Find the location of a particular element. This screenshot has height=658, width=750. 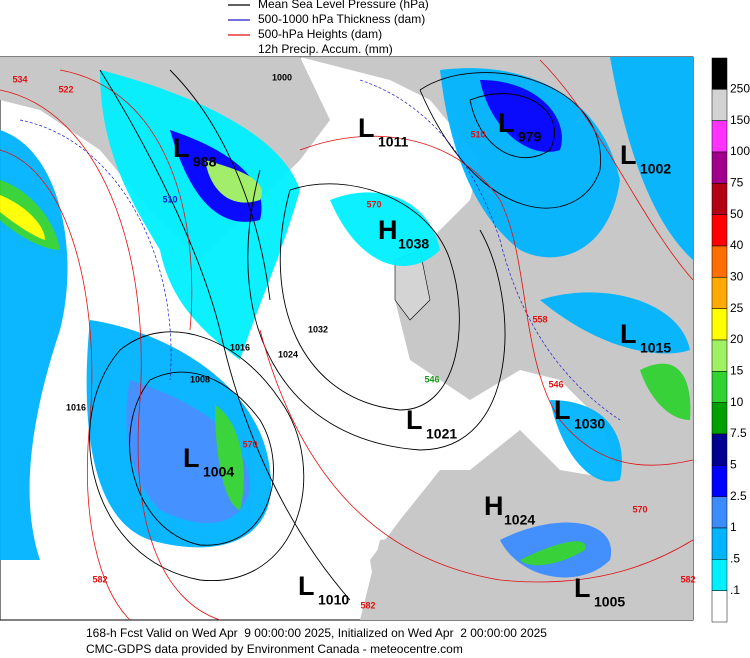

center-value: 1030 is located at coordinates (589, 424).